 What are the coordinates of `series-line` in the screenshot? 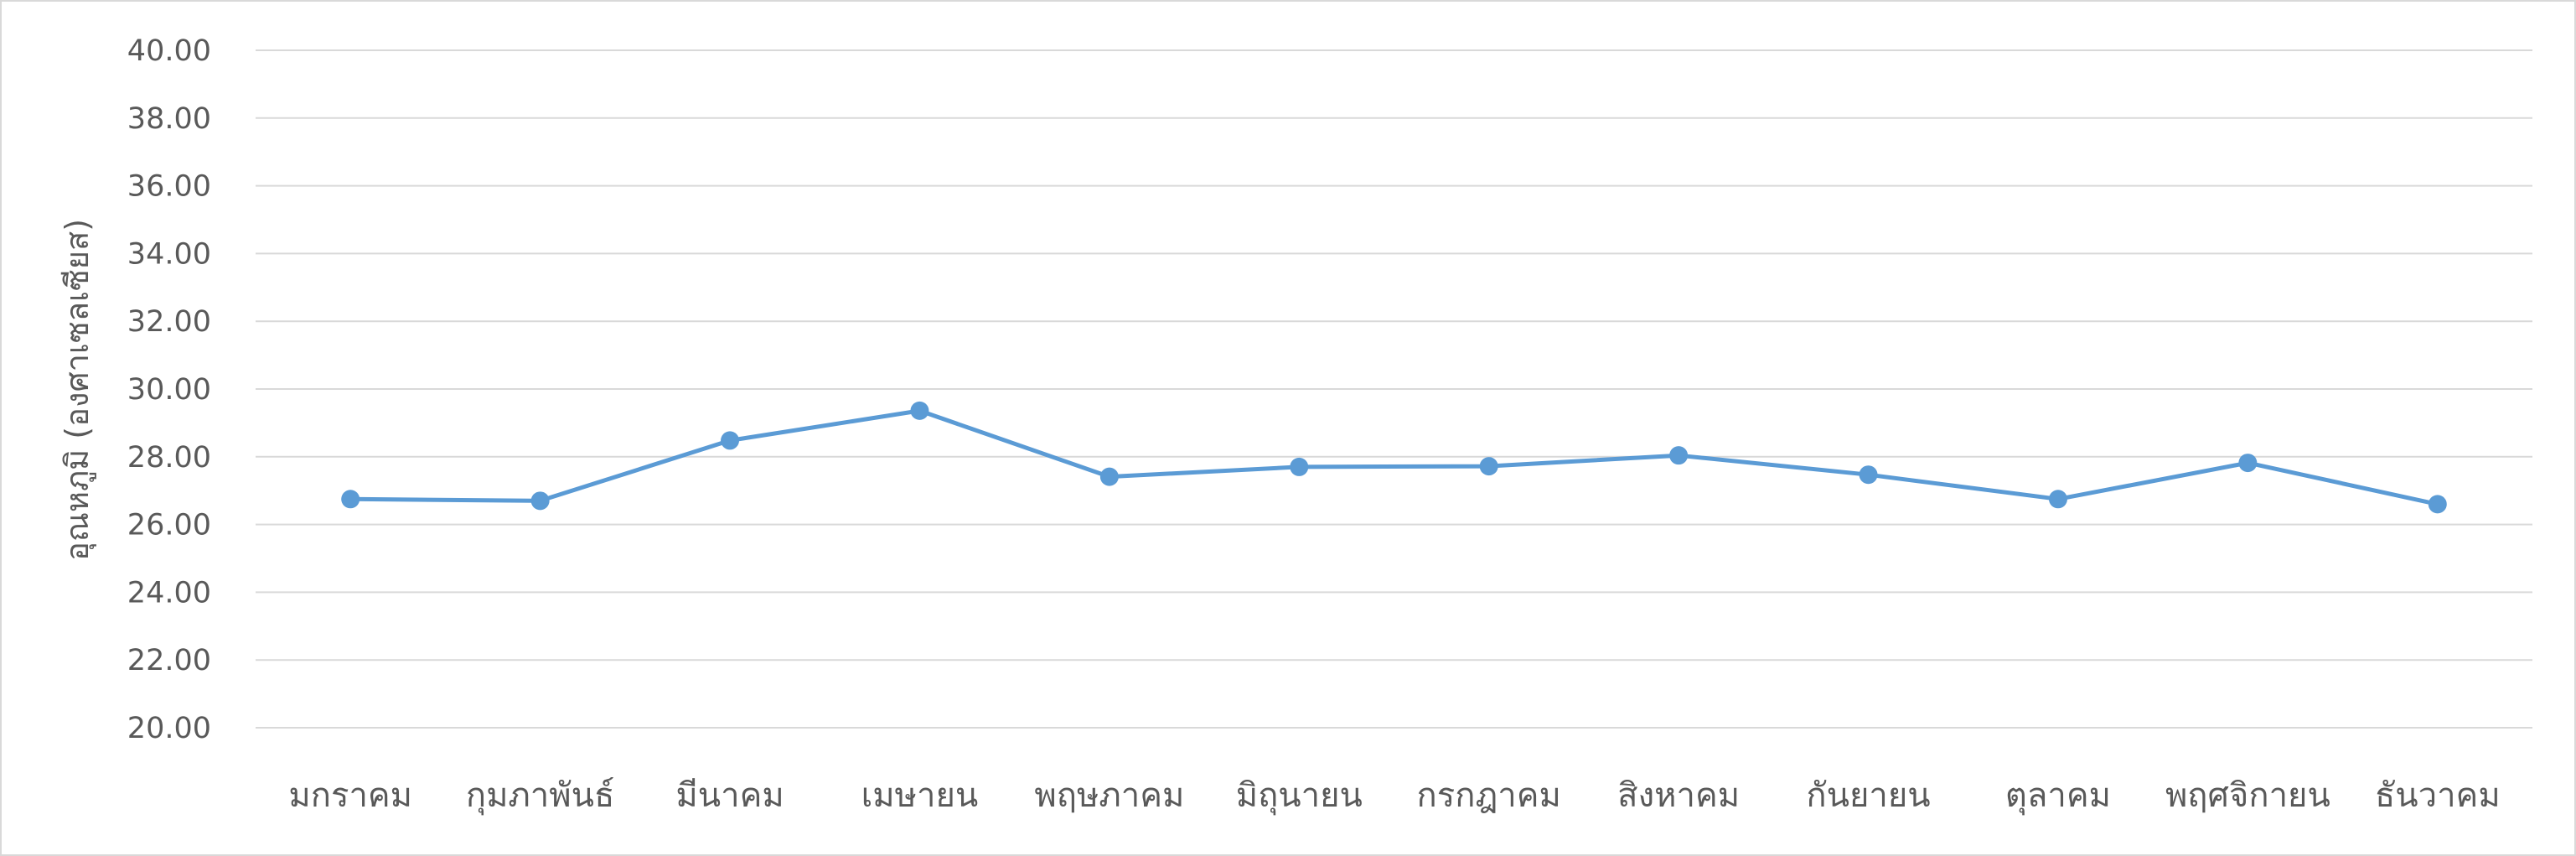 It's located at (1394, 457).